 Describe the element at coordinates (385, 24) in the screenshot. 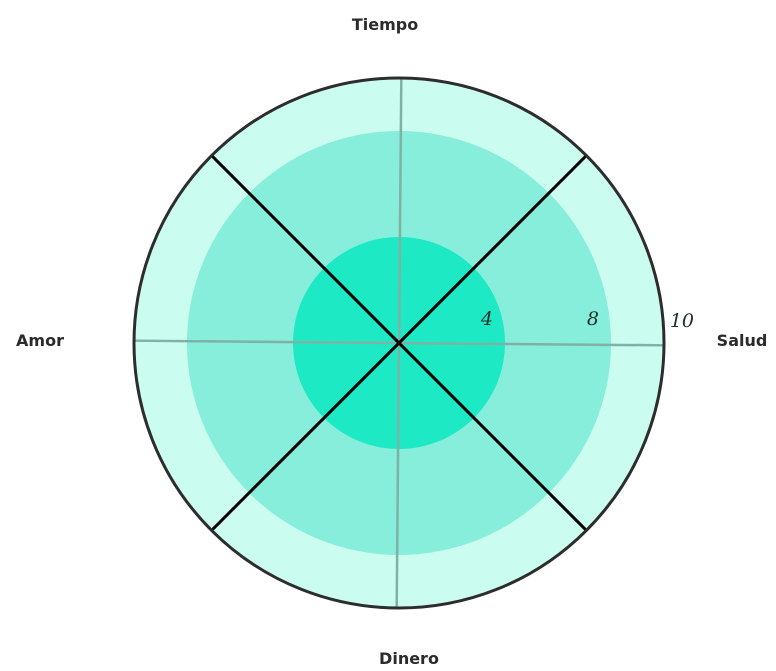

I see `axis-label-tiempo: Tiempo` at that location.